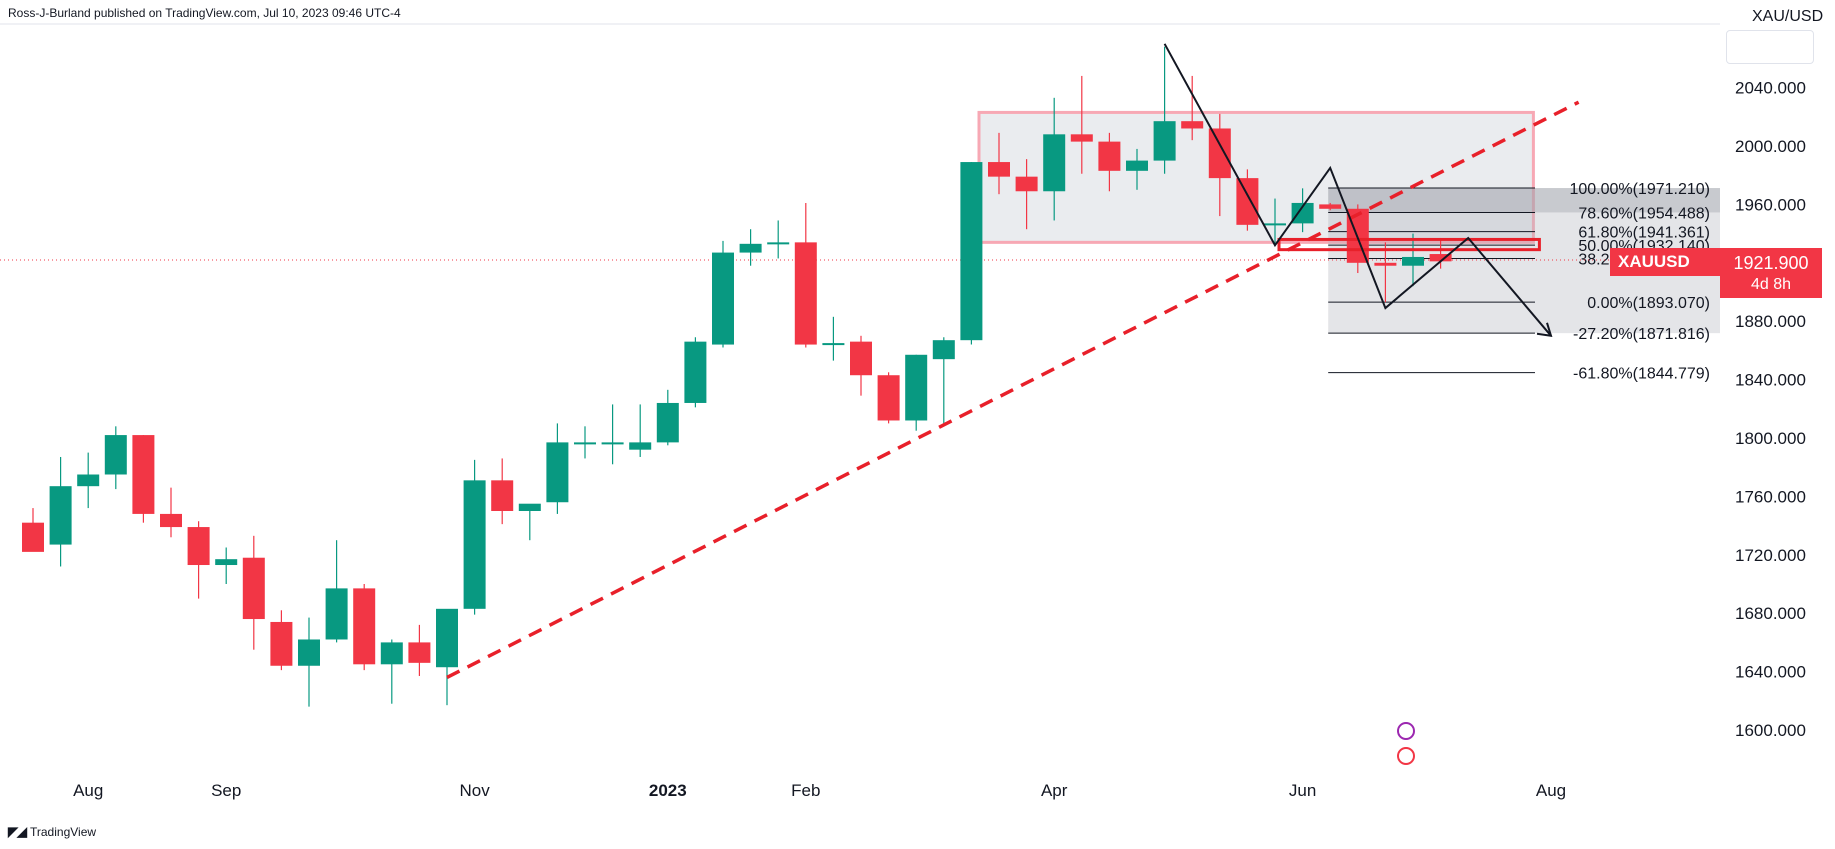 The image size is (1835, 849). What do you see at coordinates (1648, 303) in the screenshot?
I see `fib-level-label: 0.00%(1893.070)` at bounding box center [1648, 303].